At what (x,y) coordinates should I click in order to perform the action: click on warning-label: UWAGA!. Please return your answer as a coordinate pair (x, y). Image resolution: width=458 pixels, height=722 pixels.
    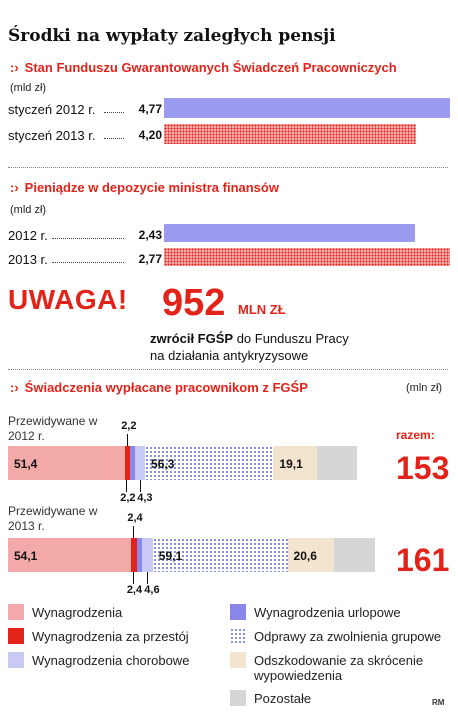
    Looking at the image, I should click on (68, 299).